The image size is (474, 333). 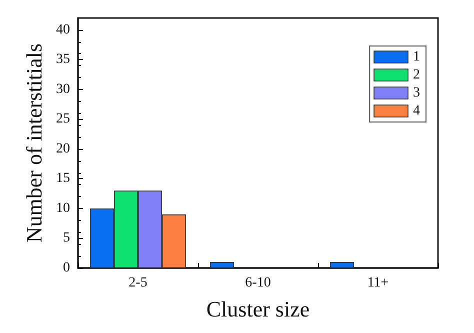 What do you see at coordinates (416, 75) in the screenshot?
I see `legend-label: 2` at bounding box center [416, 75].